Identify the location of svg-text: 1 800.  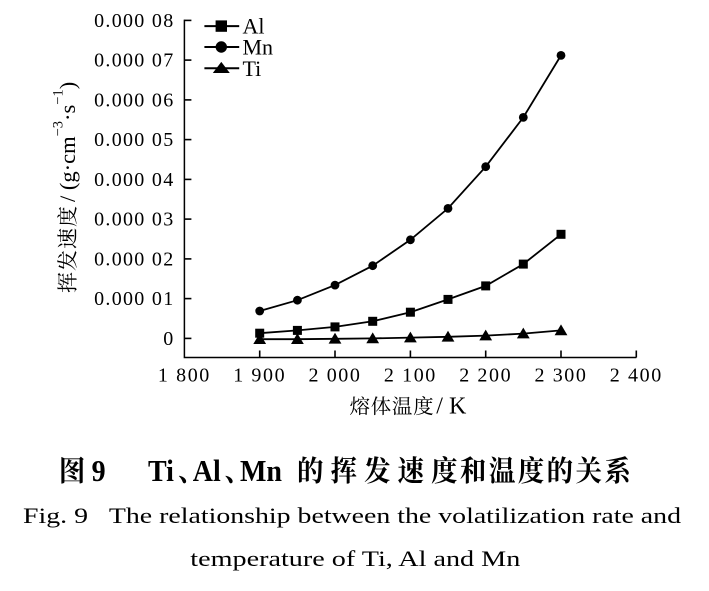
(184, 376).